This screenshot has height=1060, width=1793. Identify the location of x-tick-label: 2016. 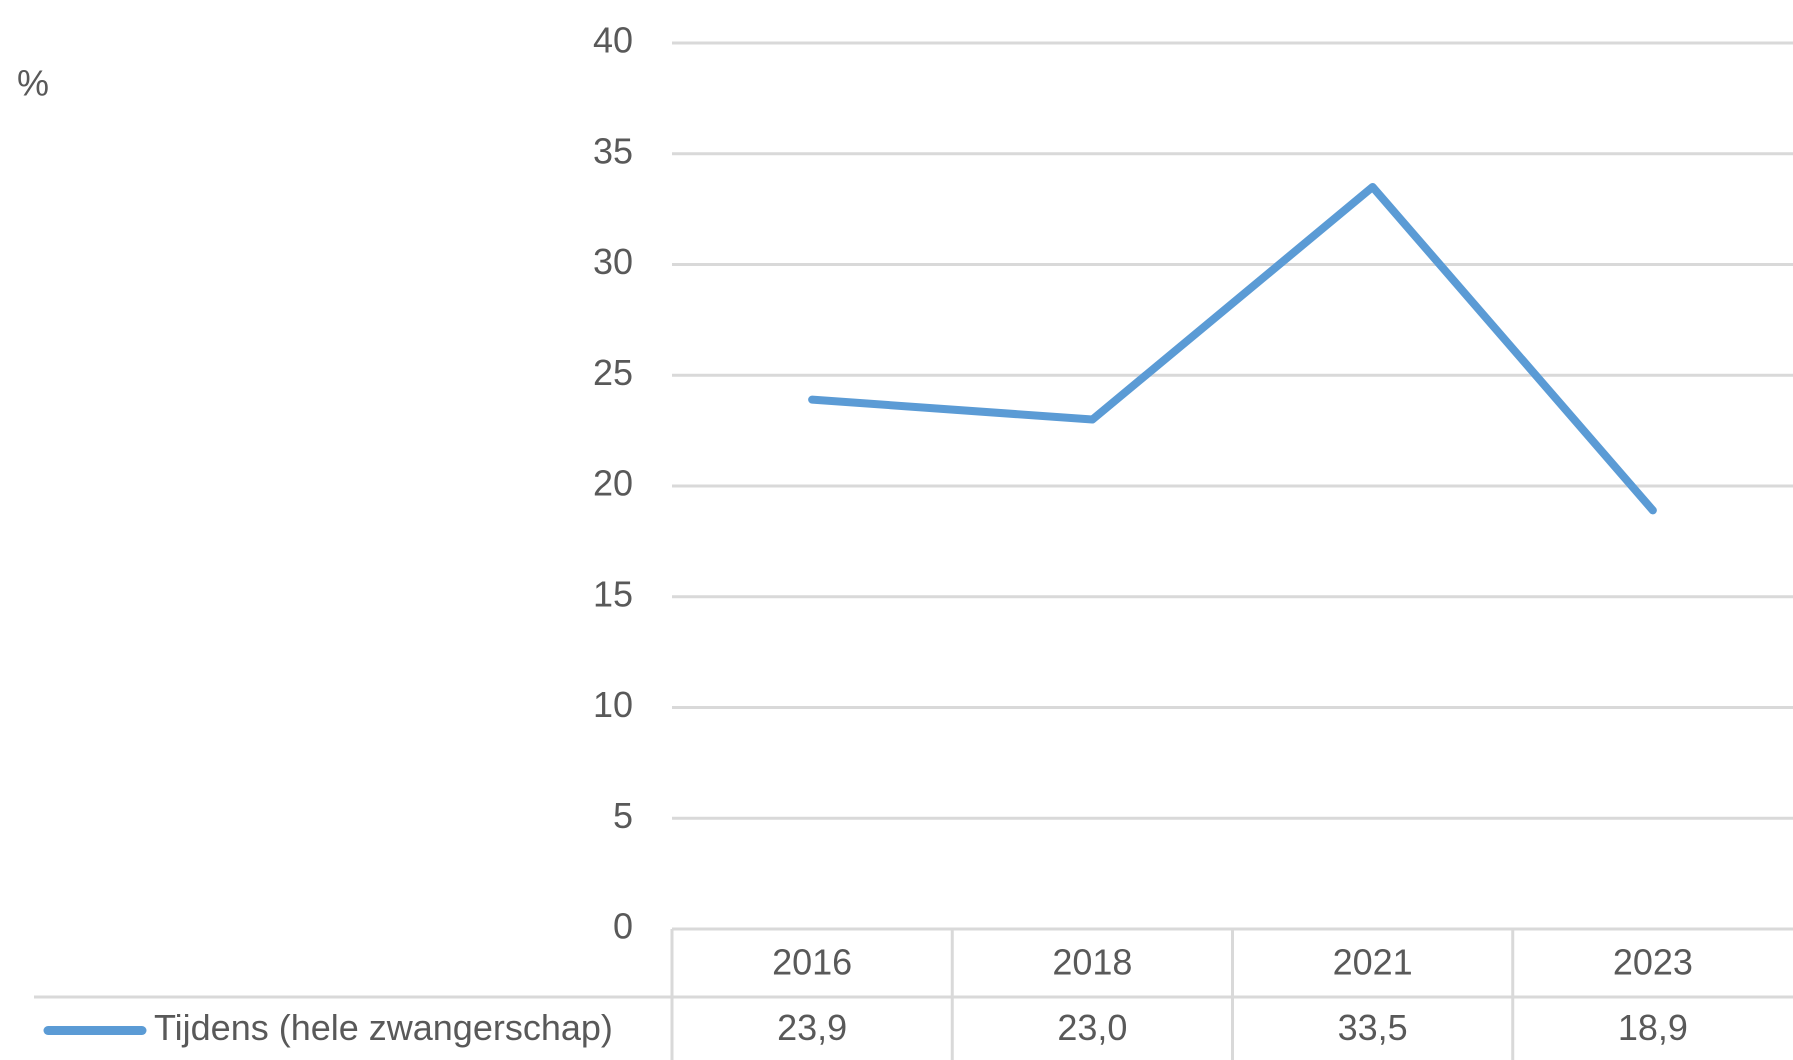
(812, 962).